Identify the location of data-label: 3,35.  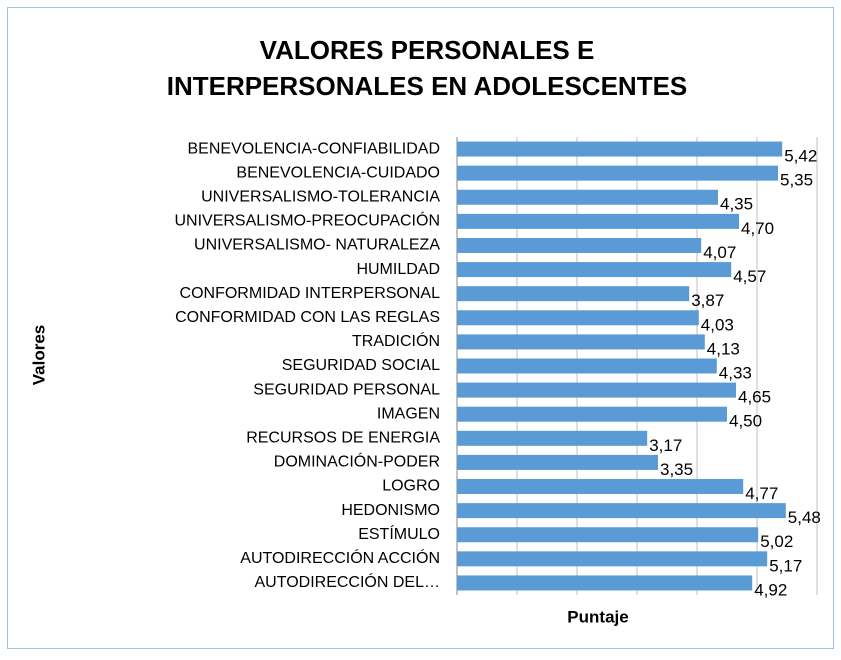
(676, 469).